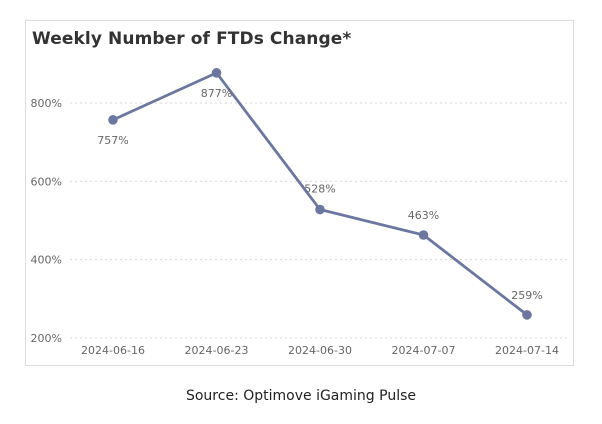 The width and height of the screenshot is (602, 424). What do you see at coordinates (113, 350) in the screenshot?
I see `x-tick-label: 2024-06-16` at bounding box center [113, 350].